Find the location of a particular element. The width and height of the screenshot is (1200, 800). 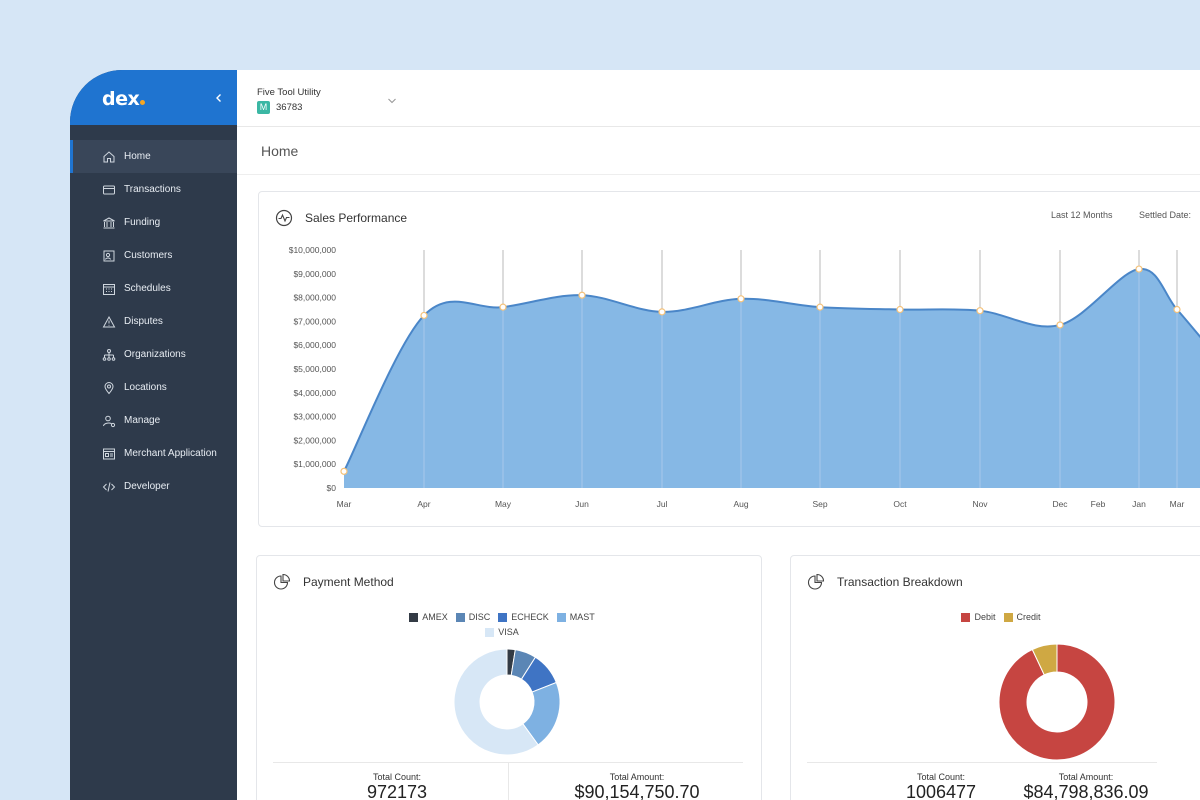

slice-credit is located at coordinates (1044, 659).